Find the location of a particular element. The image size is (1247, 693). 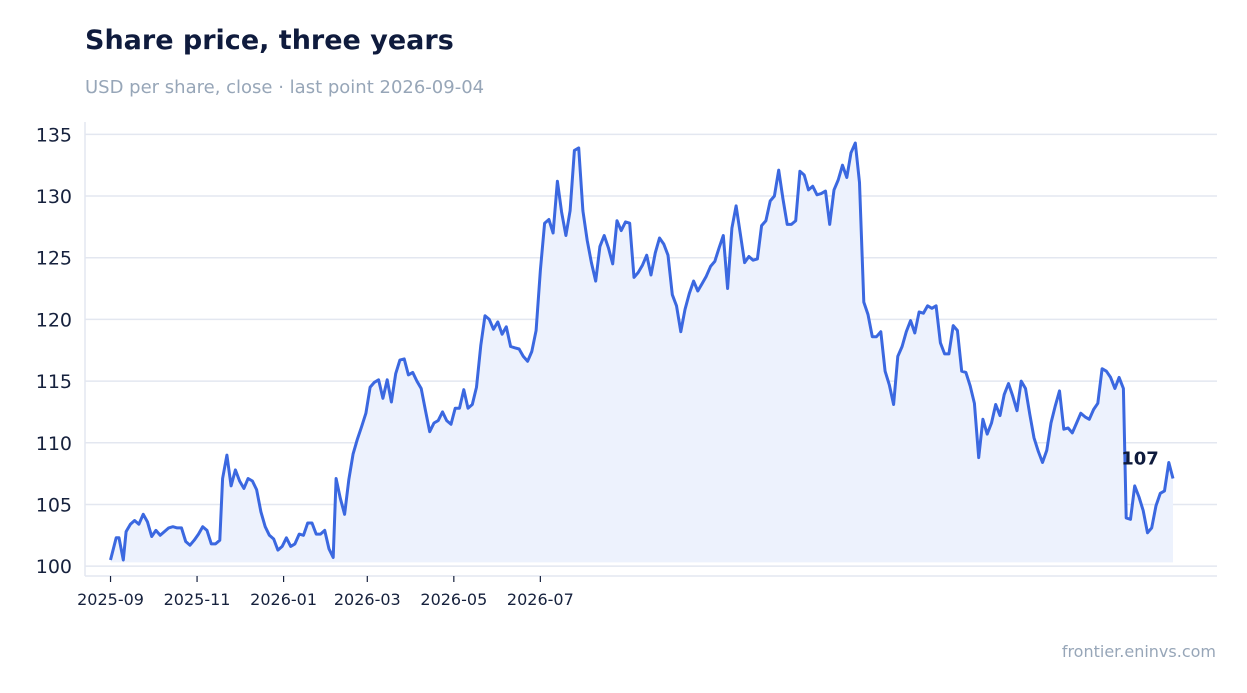

source-credit: frontier.eninvs.com is located at coordinates (1138, 651).